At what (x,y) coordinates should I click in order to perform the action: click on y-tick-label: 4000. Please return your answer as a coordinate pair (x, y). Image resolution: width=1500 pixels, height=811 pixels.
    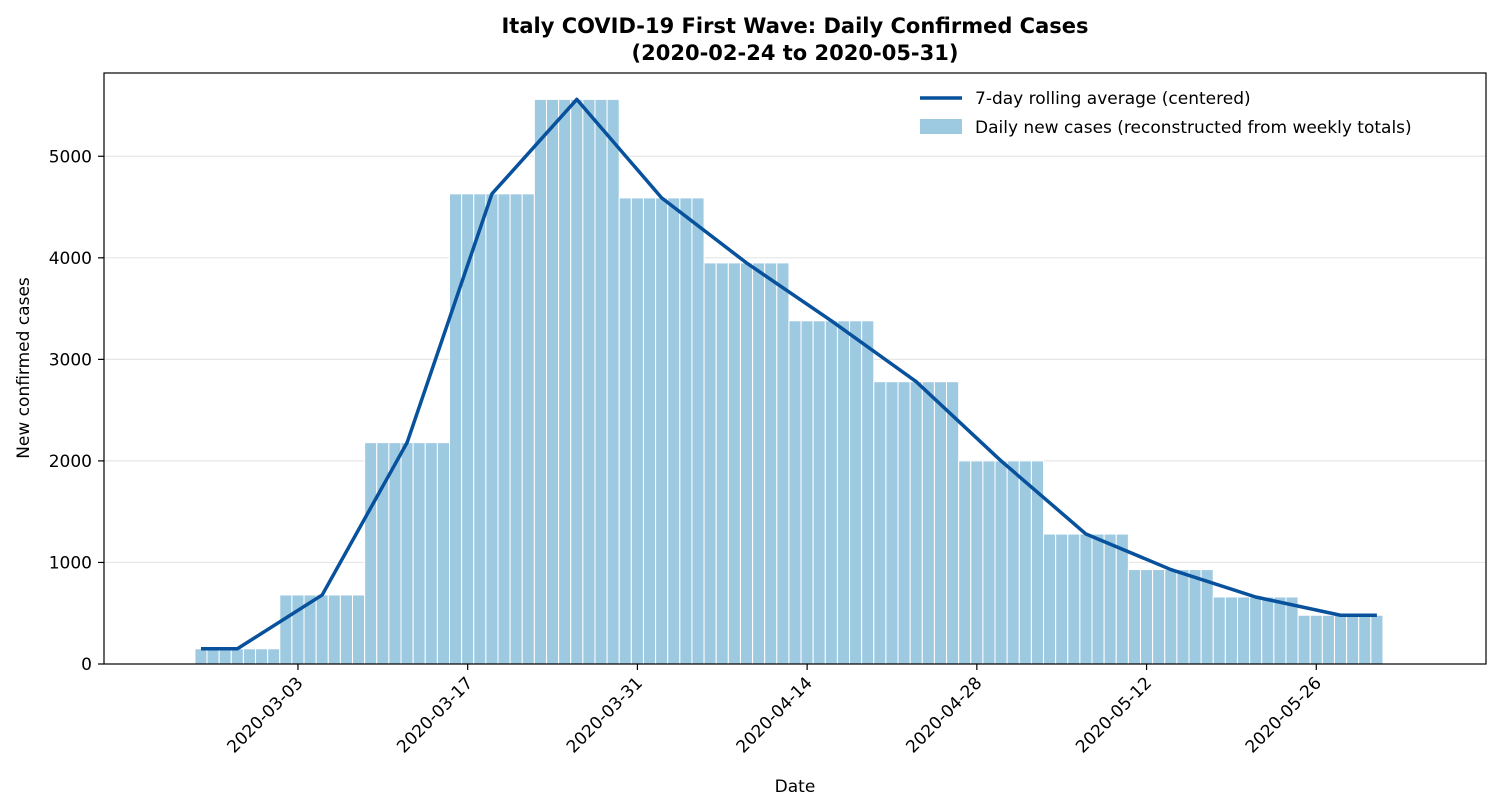
    Looking at the image, I should click on (70, 259).